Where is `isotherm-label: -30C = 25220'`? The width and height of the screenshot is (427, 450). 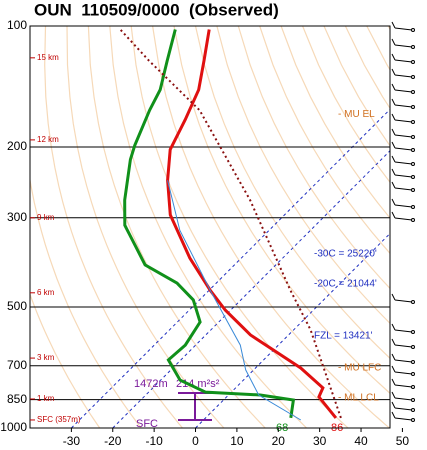 isotherm-label: -30C = 25220' is located at coordinates (345, 254).